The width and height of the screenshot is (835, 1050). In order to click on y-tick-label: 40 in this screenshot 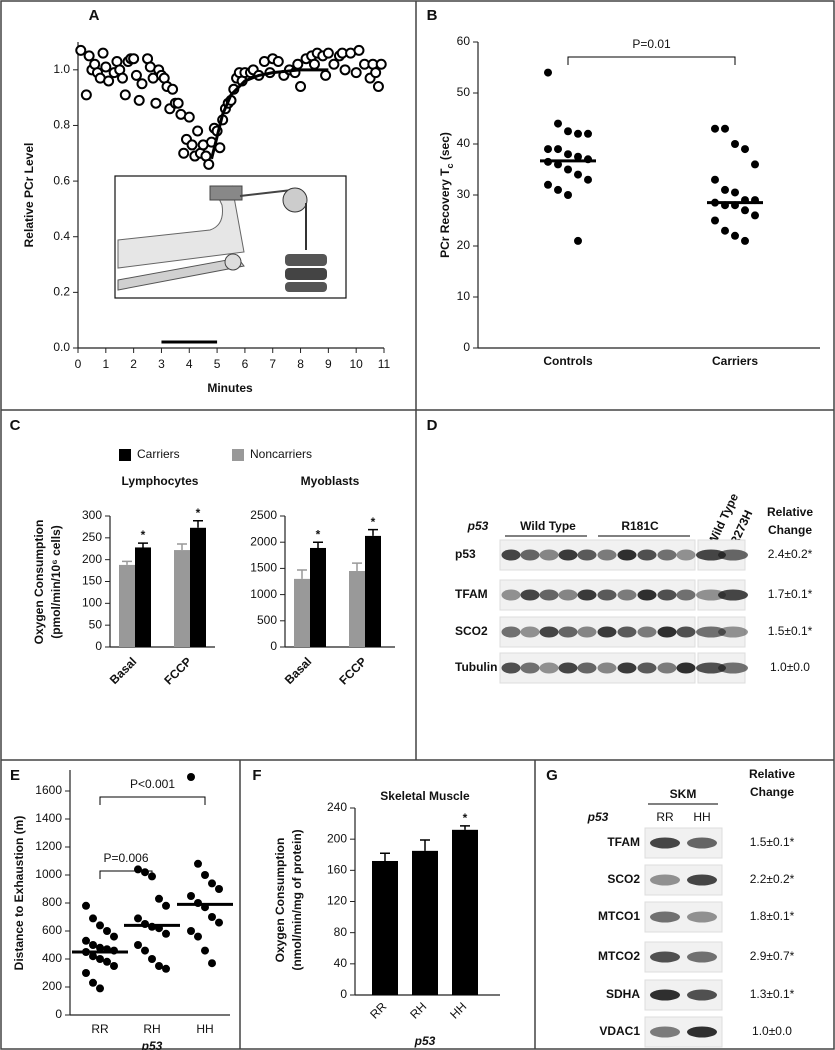, I will do `click(341, 963)`.